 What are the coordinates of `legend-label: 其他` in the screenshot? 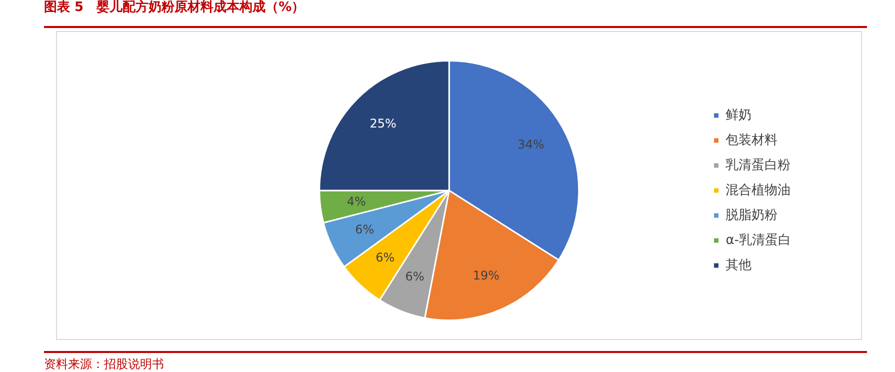 It's located at (739, 265).